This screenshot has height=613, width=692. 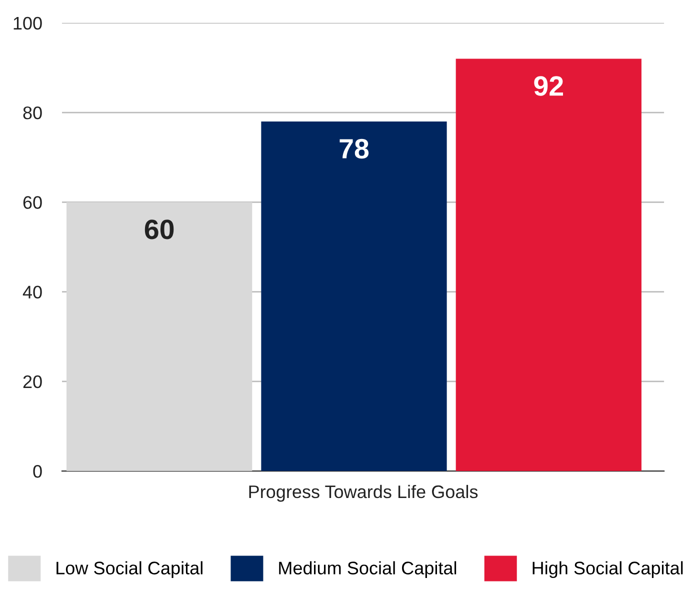 I want to click on data-label: 92, so click(x=548, y=86).